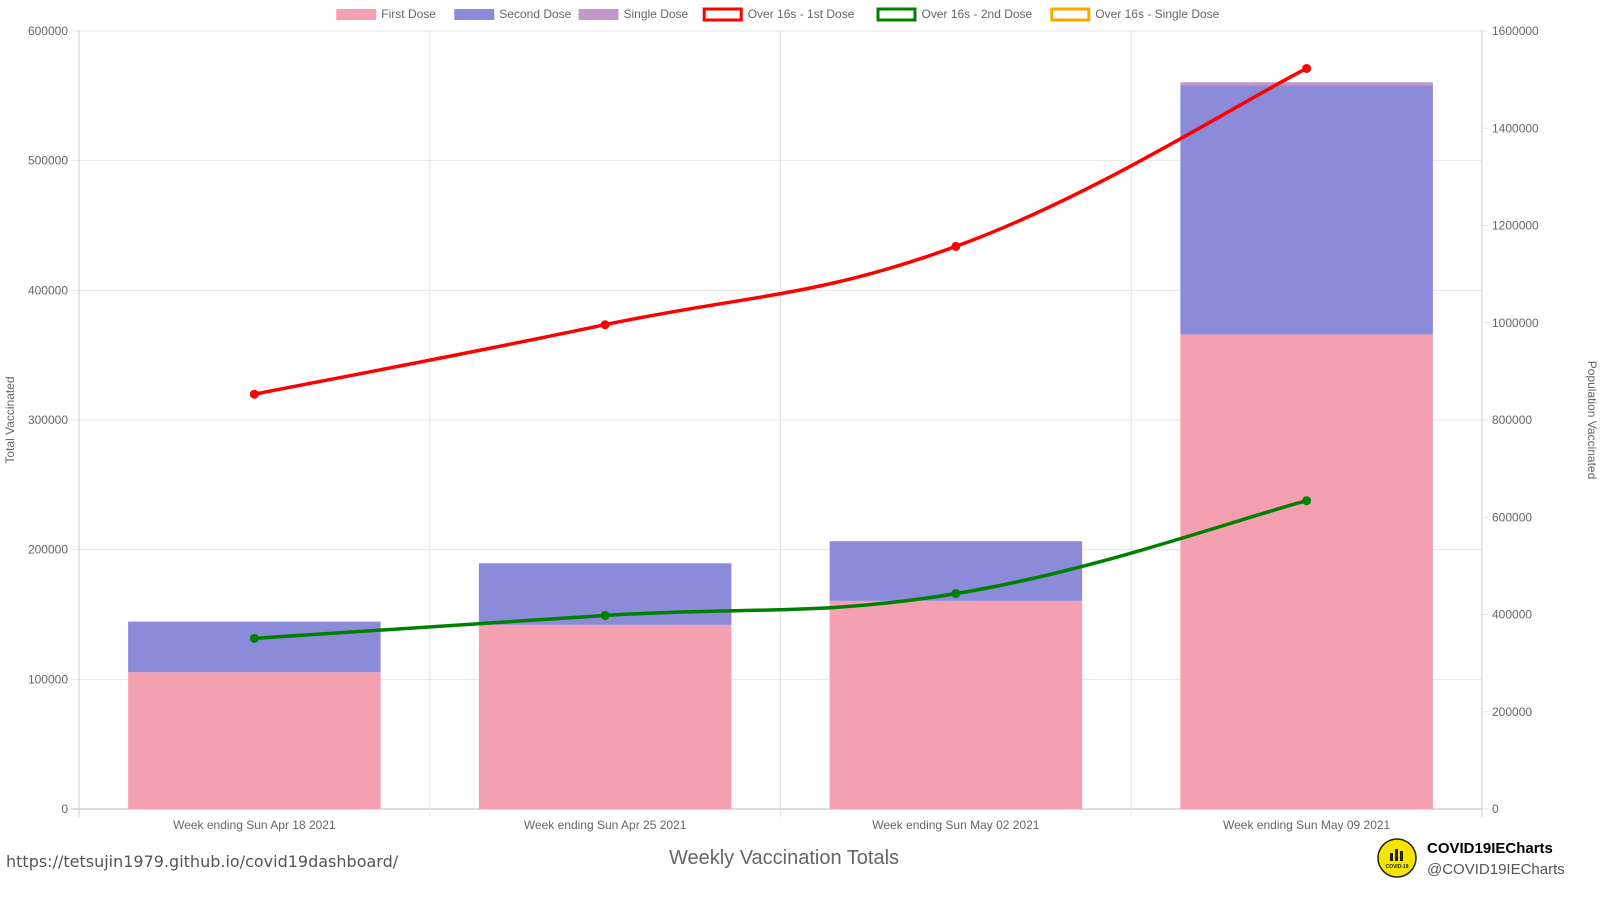 Image resolution: width=1600 pixels, height=900 pixels. What do you see at coordinates (1157, 14) in the screenshot?
I see `legend-label-over-16s-single-dose: Over 16s - Single Dose` at bounding box center [1157, 14].